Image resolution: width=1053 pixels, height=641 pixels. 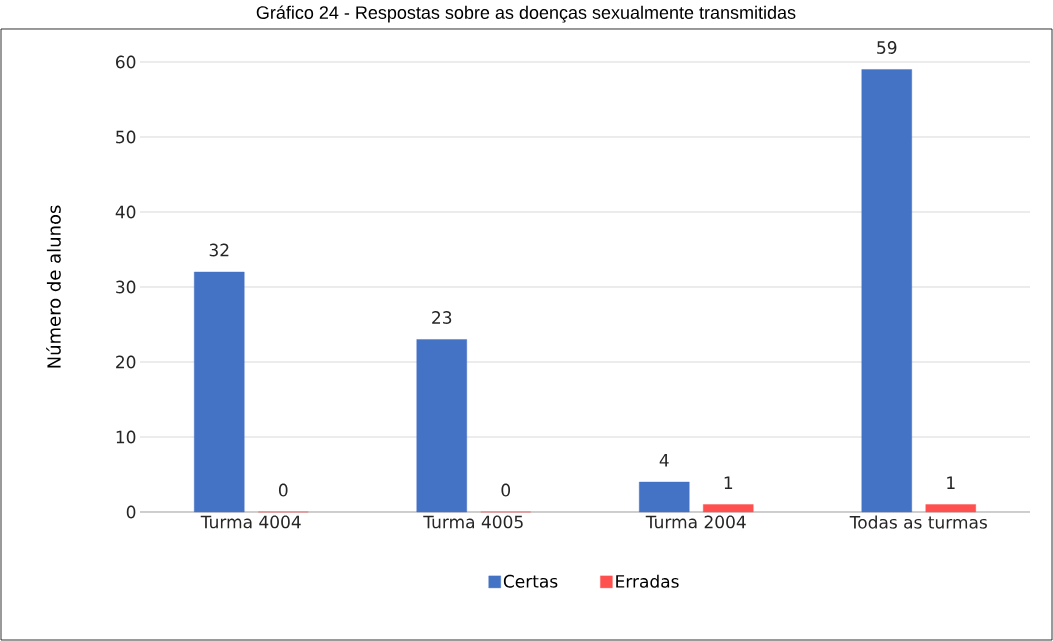 What do you see at coordinates (918, 522) in the screenshot?
I see `x-tick-label: Todas as turmas` at bounding box center [918, 522].